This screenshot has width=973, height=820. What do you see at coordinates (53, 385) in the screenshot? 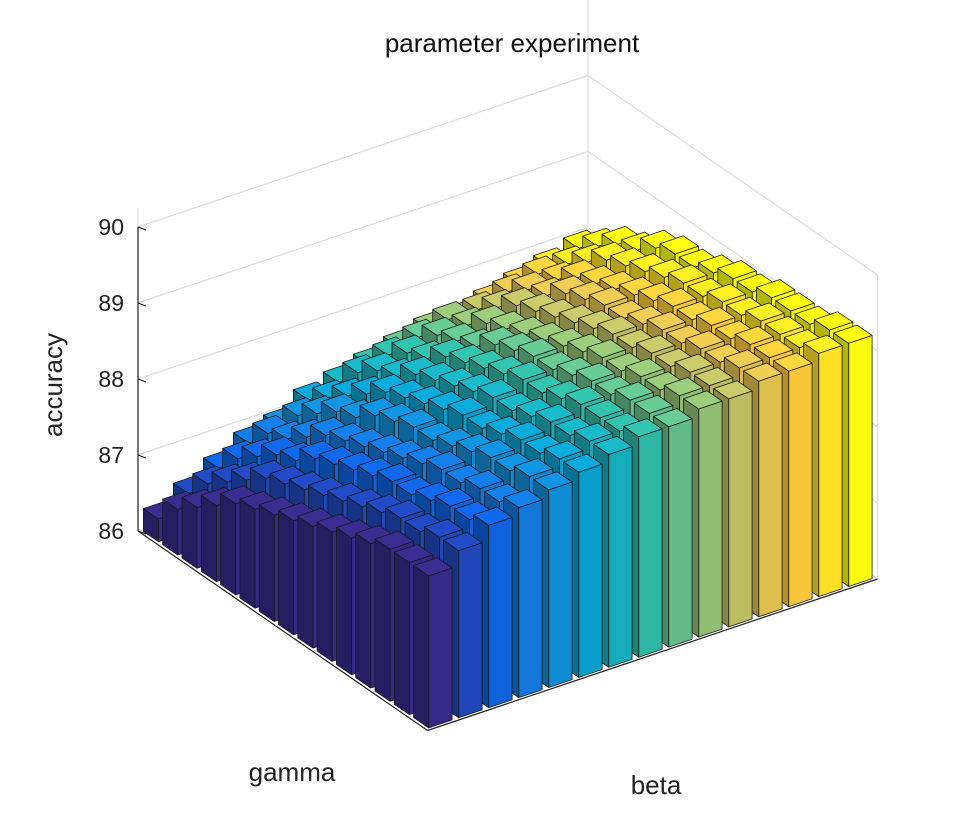
I see `z-axis-label: accuracy` at bounding box center [53, 385].